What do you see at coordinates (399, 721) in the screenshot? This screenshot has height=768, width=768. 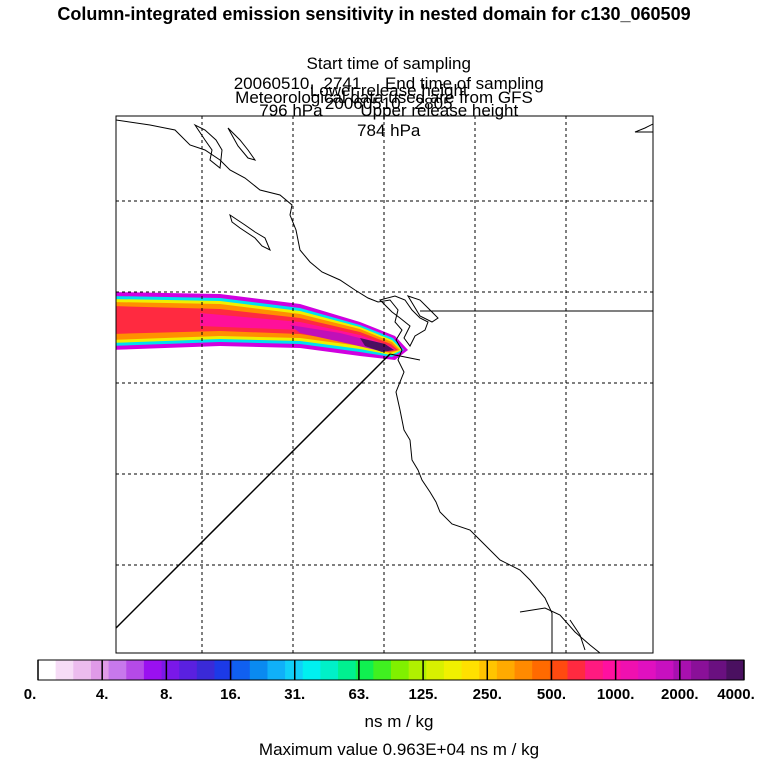 I see `colorbar-units: ns m / kg` at bounding box center [399, 721].